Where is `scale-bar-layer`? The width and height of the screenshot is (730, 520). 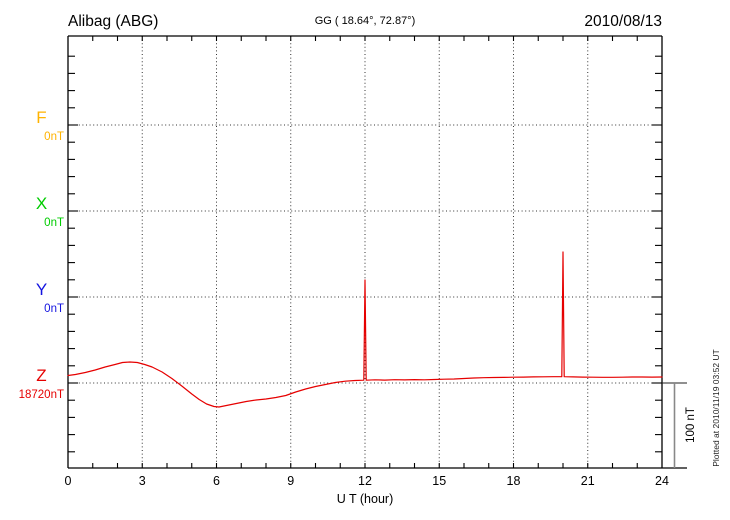 scale-bar-layer is located at coordinates (674, 425).